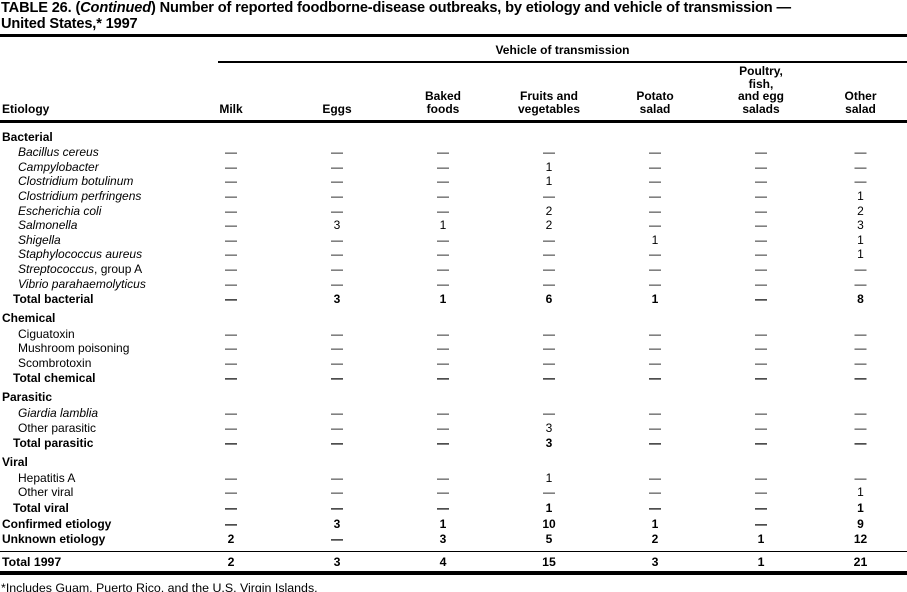 This screenshot has width=907, height=592. What do you see at coordinates (29, 317) in the screenshot?
I see `section-header-label: Chemical` at bounding box center [29, 317].